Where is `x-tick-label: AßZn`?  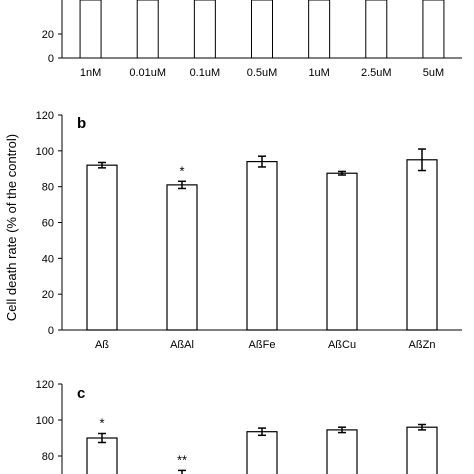
x-tick-label: AßZn is located at coordinates (422, 345).